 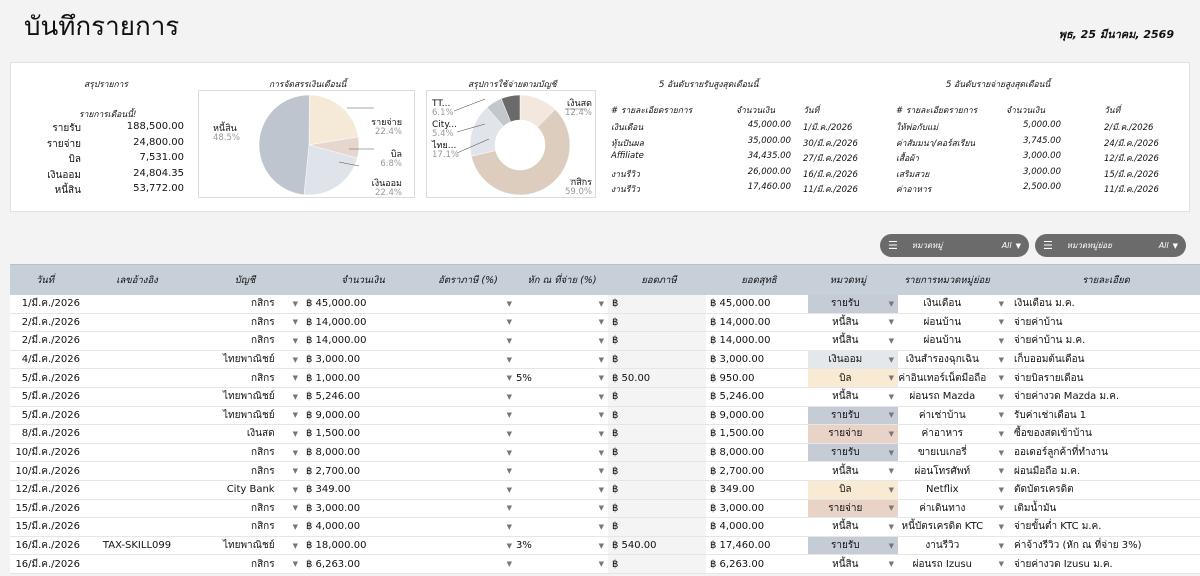 What do you see at coordinates (1044, 304) in the screenshot?
I see `cell-detail: เงินเดือน ม.ค.` at bounding box center [1044, 304].